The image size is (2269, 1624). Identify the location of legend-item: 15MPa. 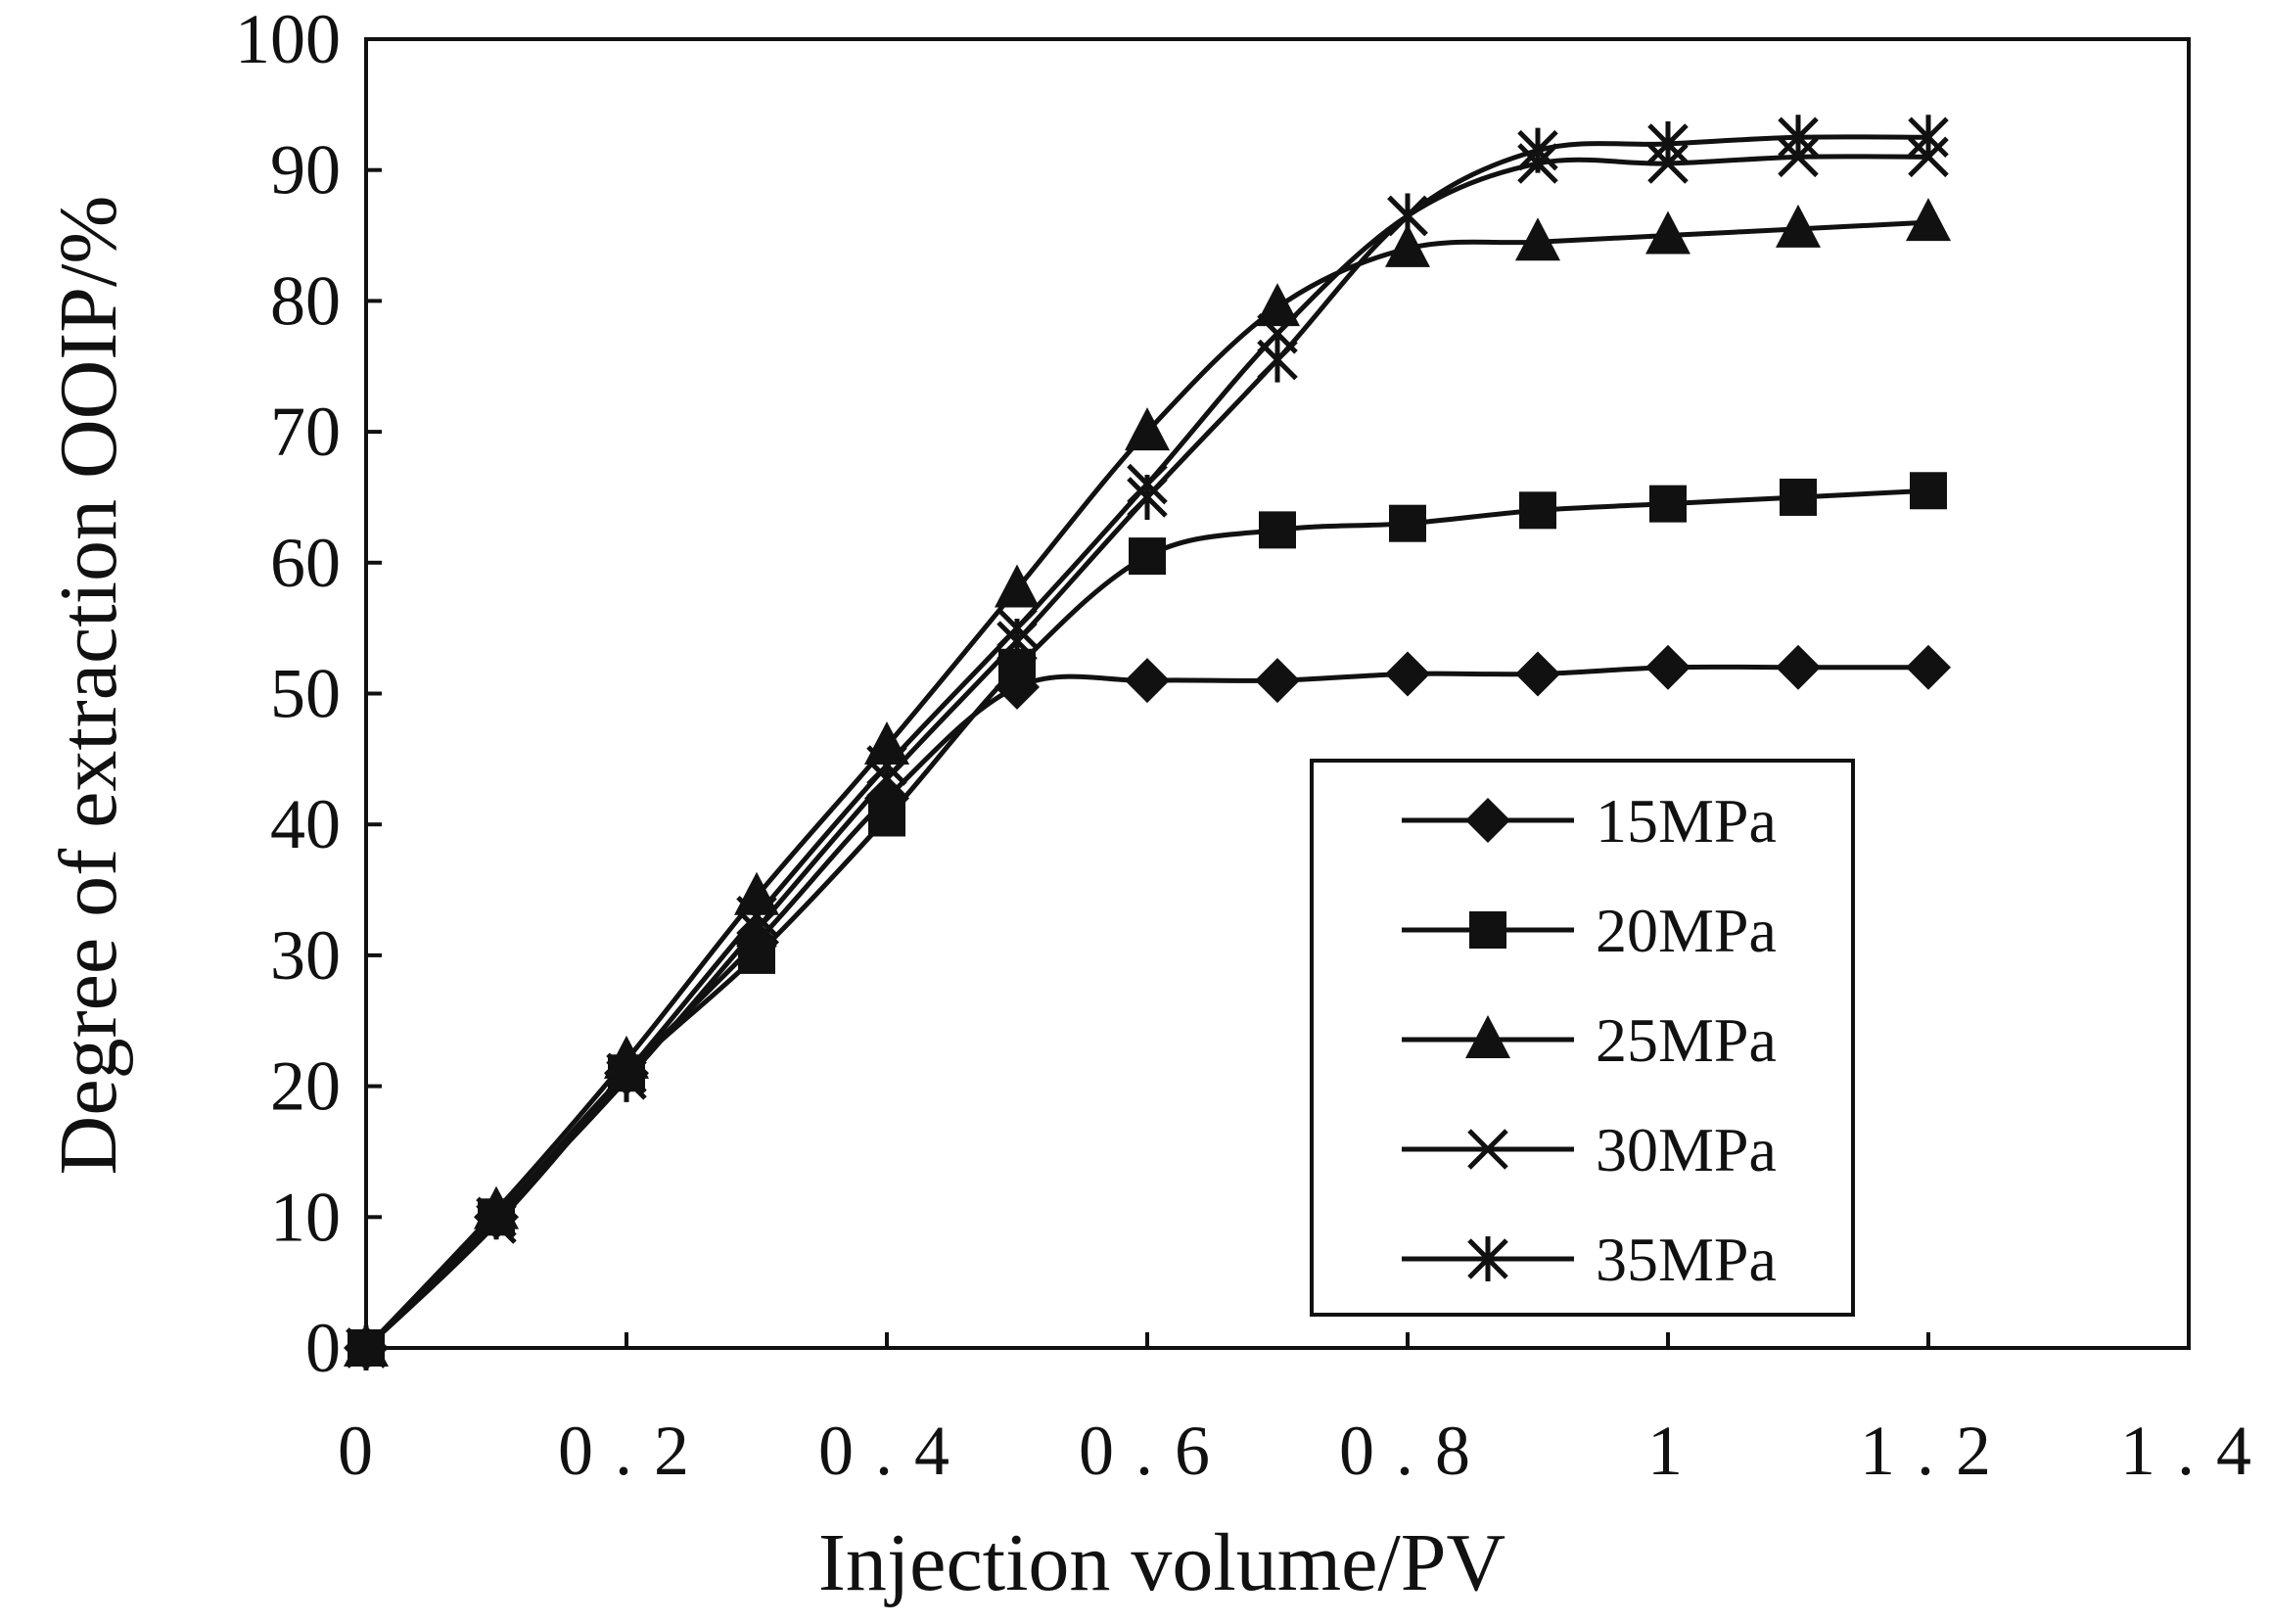
(1589, 821).